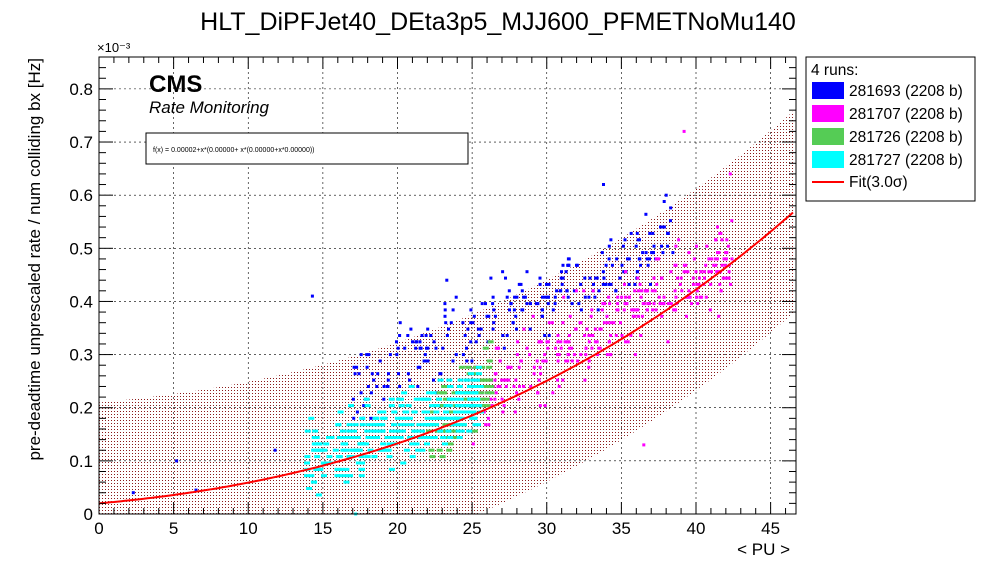 Image resolution: width=996 pixels, height=572 pixels. What do you see at coordinates (906, 160) in the screenshot?
I see `legend-label: 281727 (2208 b)` at bounding box center [906, 160].